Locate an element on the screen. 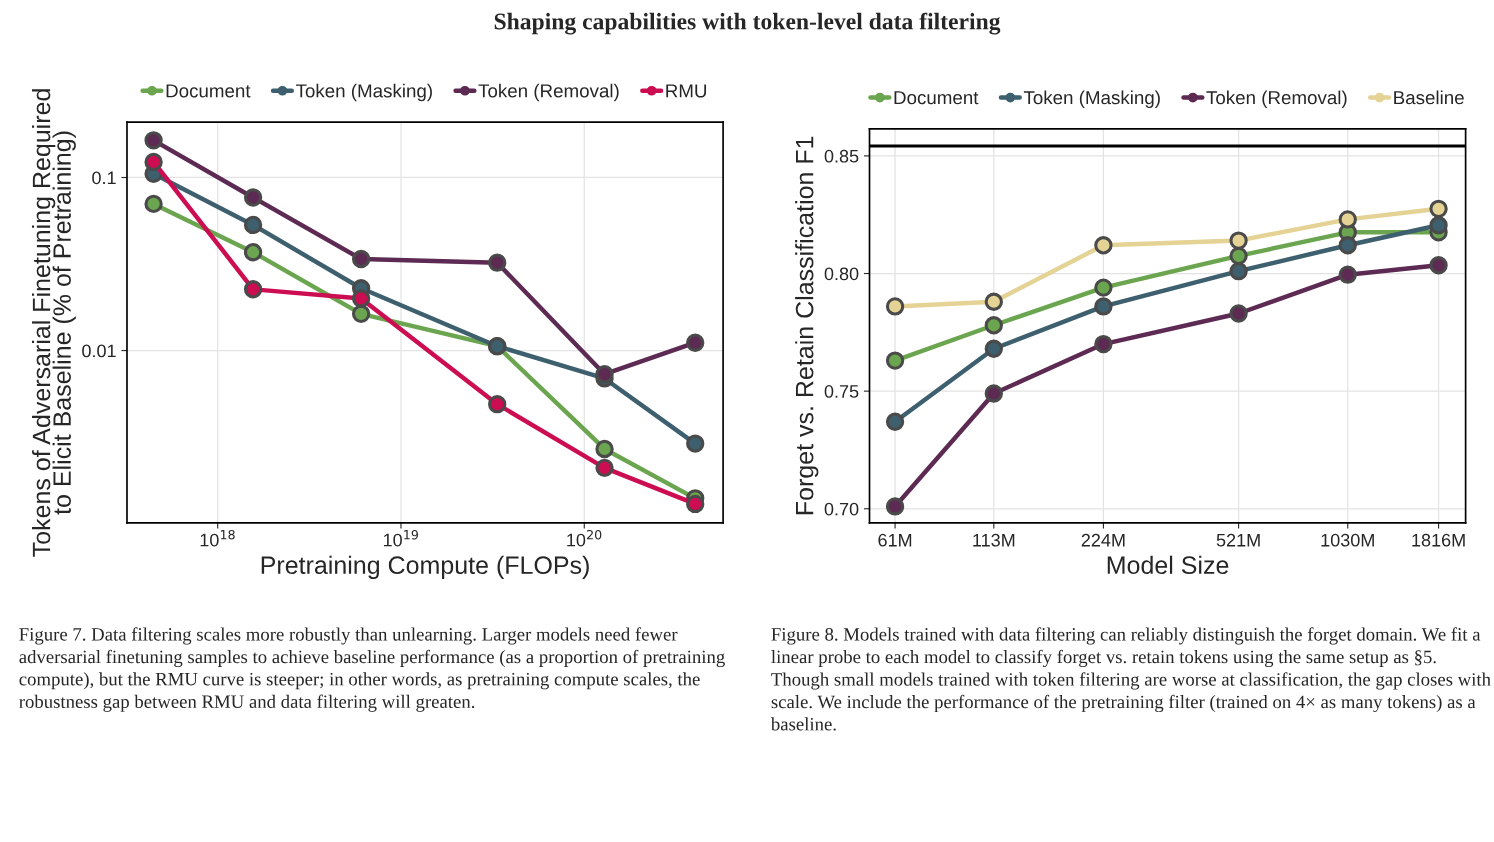 Image resolution: width=1494 pixels, height=842 pixels. legend-label: RMU is located at coordinates (686, 91).